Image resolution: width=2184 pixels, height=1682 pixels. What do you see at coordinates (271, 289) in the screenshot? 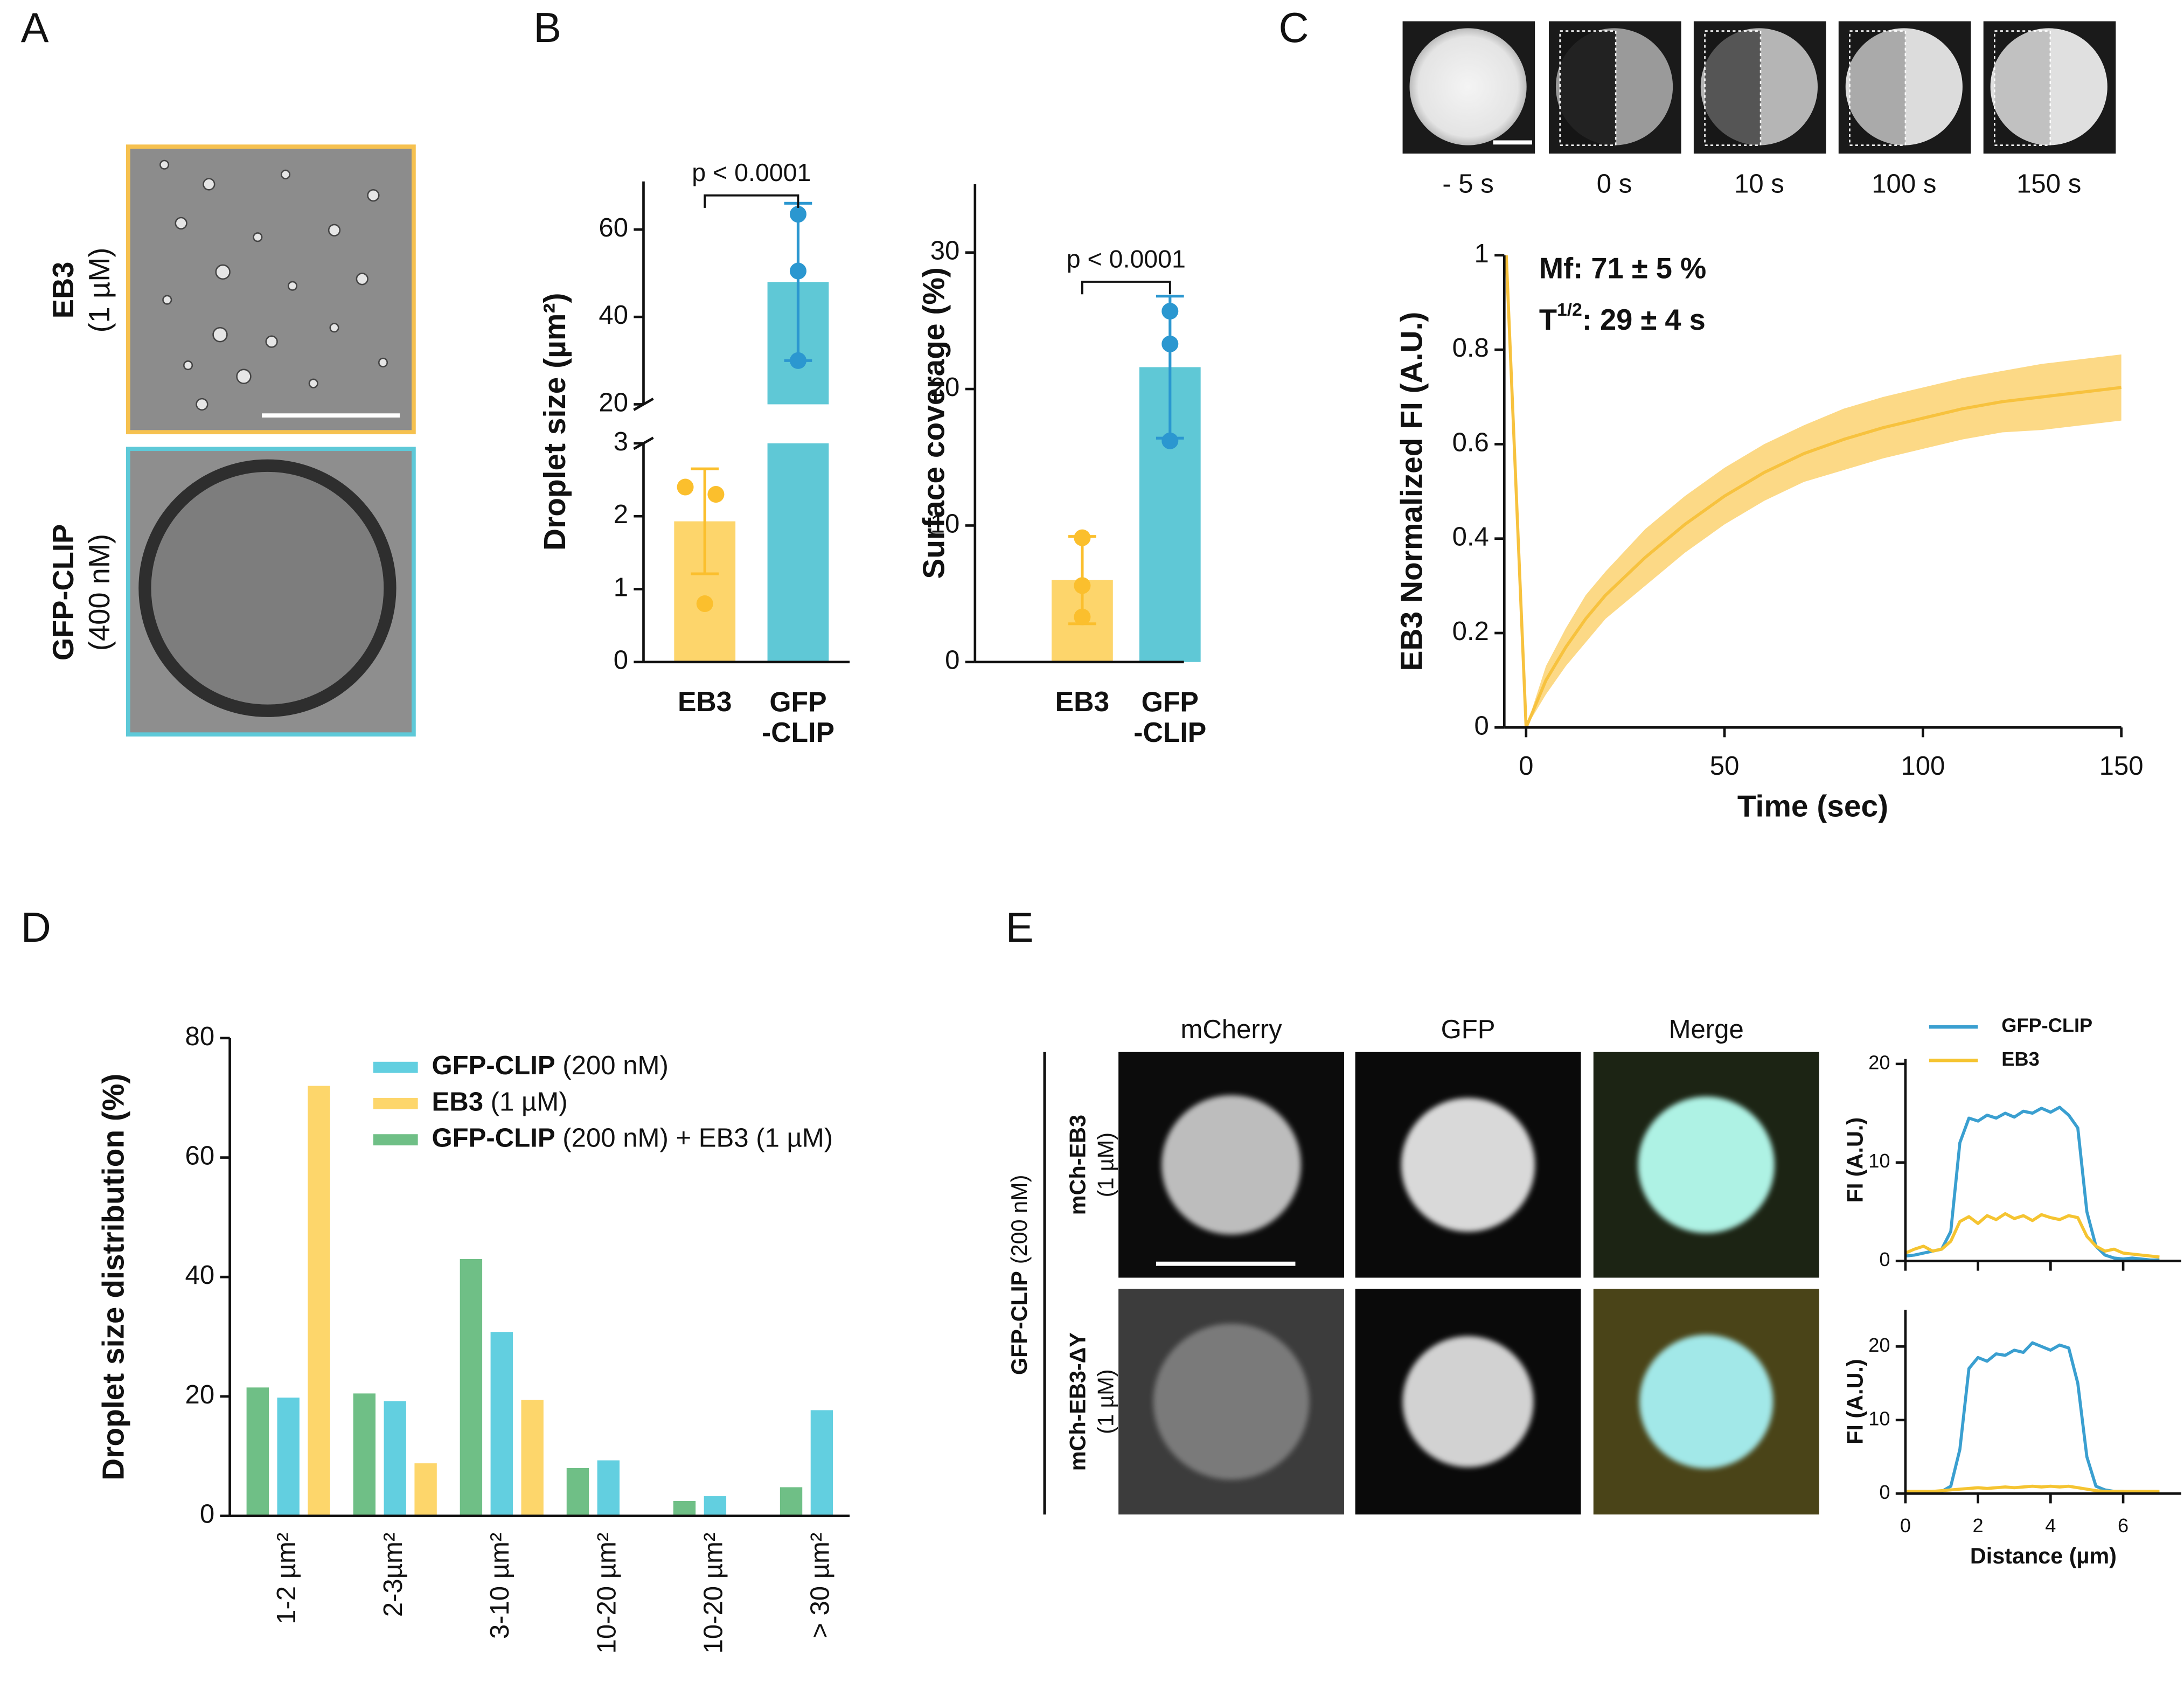
I see `micrograph-eb3` at bounding box center [271, 289].